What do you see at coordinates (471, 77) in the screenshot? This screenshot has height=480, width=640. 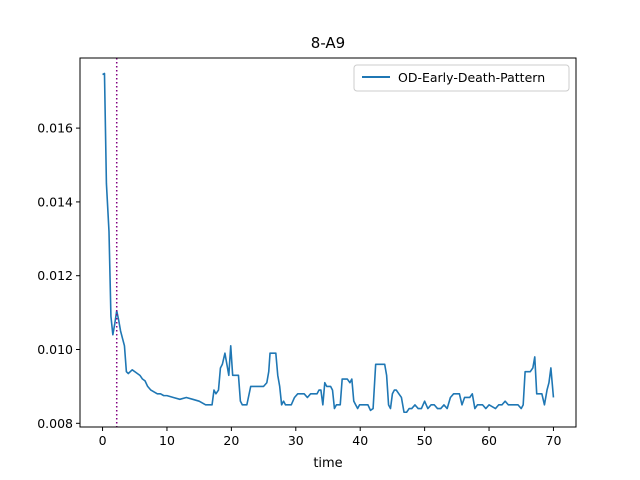 I see `legend-label: OD-Early-Death-Pattern` at bounding box center [471, 77].